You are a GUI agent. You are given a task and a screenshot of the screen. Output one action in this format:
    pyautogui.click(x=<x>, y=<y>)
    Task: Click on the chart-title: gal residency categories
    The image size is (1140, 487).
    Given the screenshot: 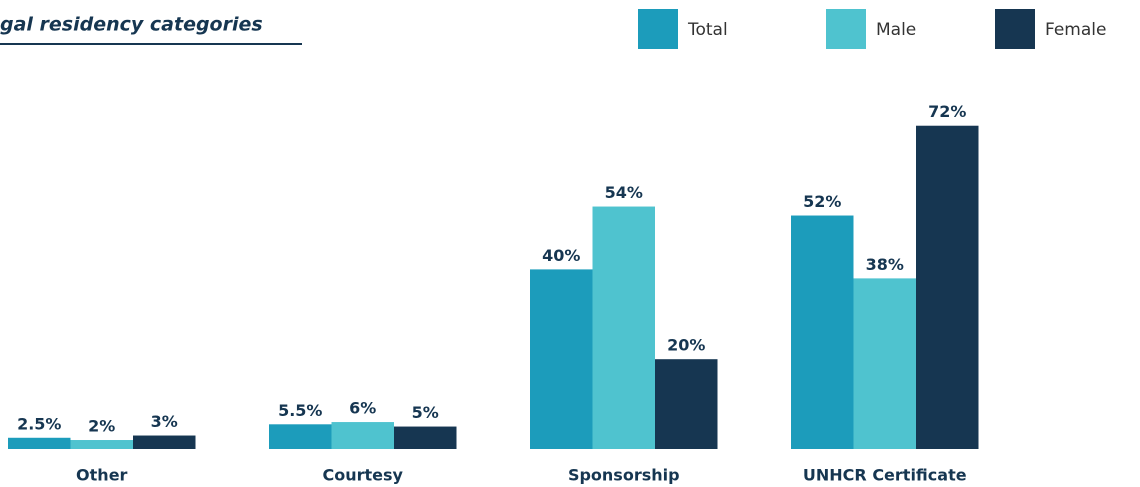 What is the action you would take?
    pyautogui.click(x=131, y=25)
    